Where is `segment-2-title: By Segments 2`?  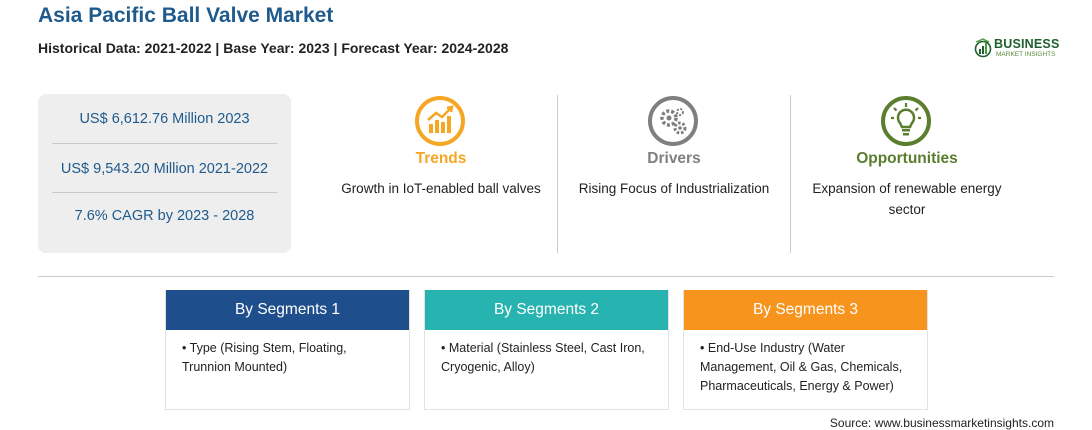
segment-2-title: By Segments 2 is located at coordinates (546, 310).